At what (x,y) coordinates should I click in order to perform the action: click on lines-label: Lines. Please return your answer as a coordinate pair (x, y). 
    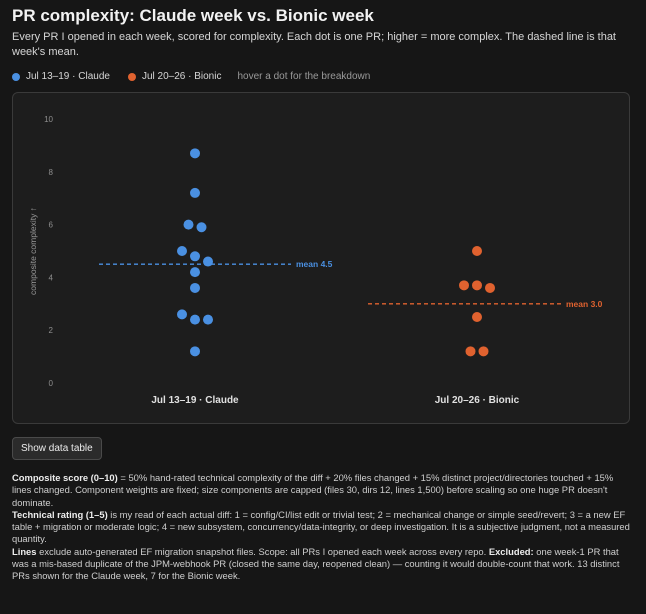
    Looking at the image, I should click on (24, 551).